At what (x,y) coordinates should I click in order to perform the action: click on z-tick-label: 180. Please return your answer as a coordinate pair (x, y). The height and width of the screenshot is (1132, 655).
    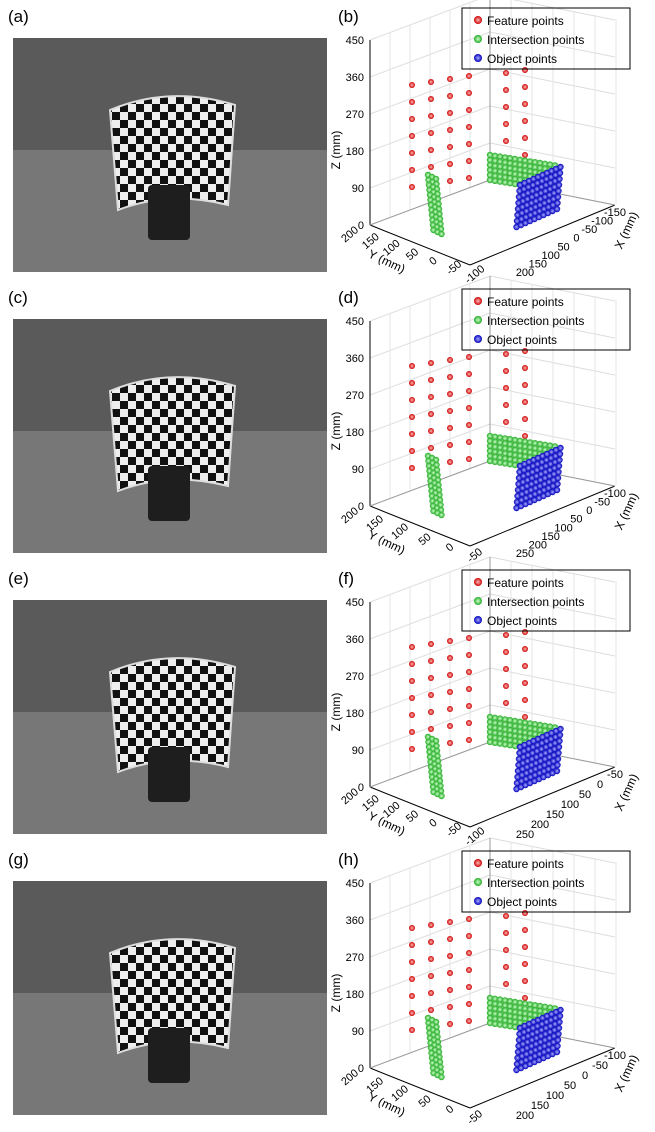
    Looking at the image, I should click on (355, 433).